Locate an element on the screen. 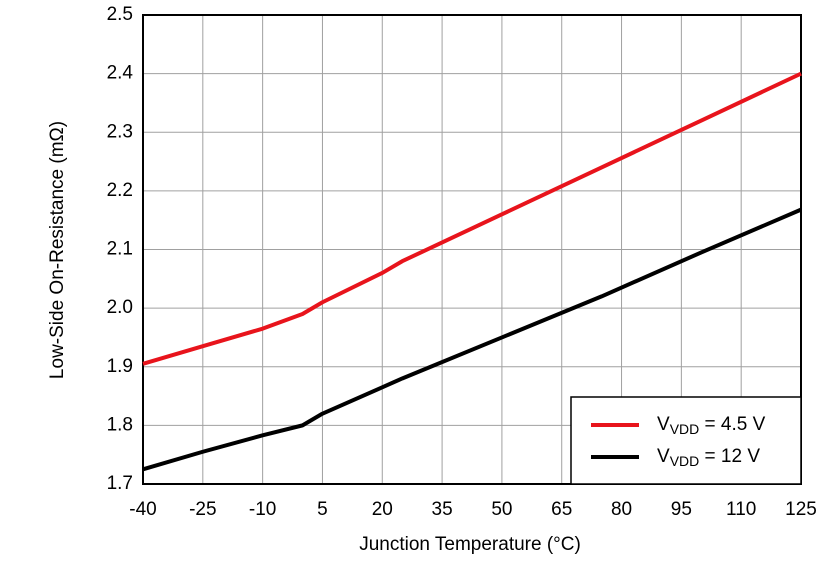  y-tick-label: 2.4 is located at coordinates (120, 73).